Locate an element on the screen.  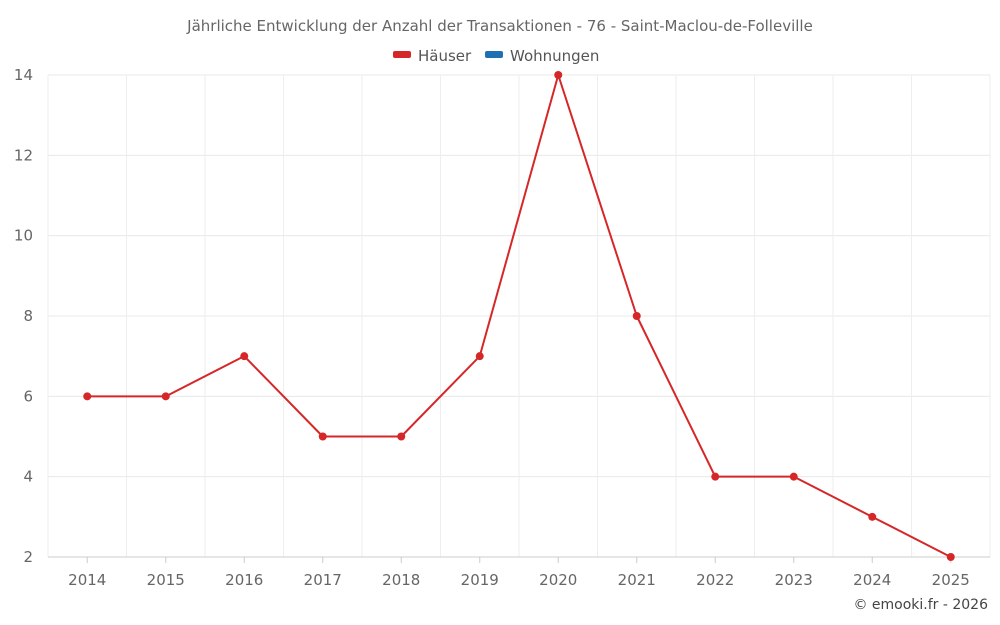
y-tick-label: 4 is located at coordinates (28, 477).